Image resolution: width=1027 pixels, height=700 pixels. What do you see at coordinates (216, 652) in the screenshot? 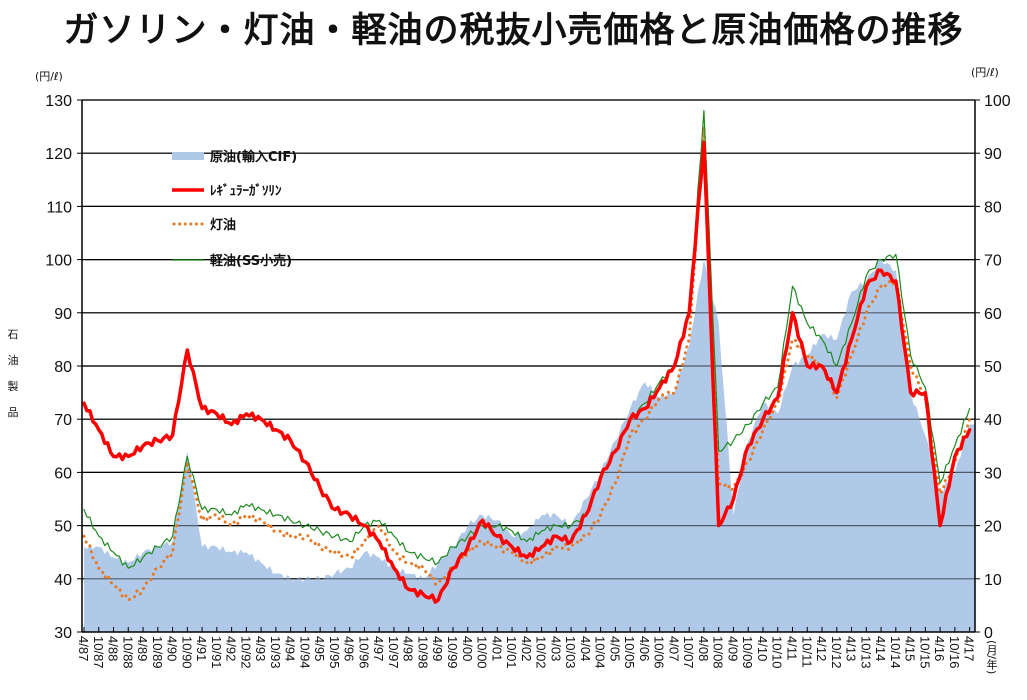
I see `x-tick-label: 10/91` at bounding box center [216, 652].